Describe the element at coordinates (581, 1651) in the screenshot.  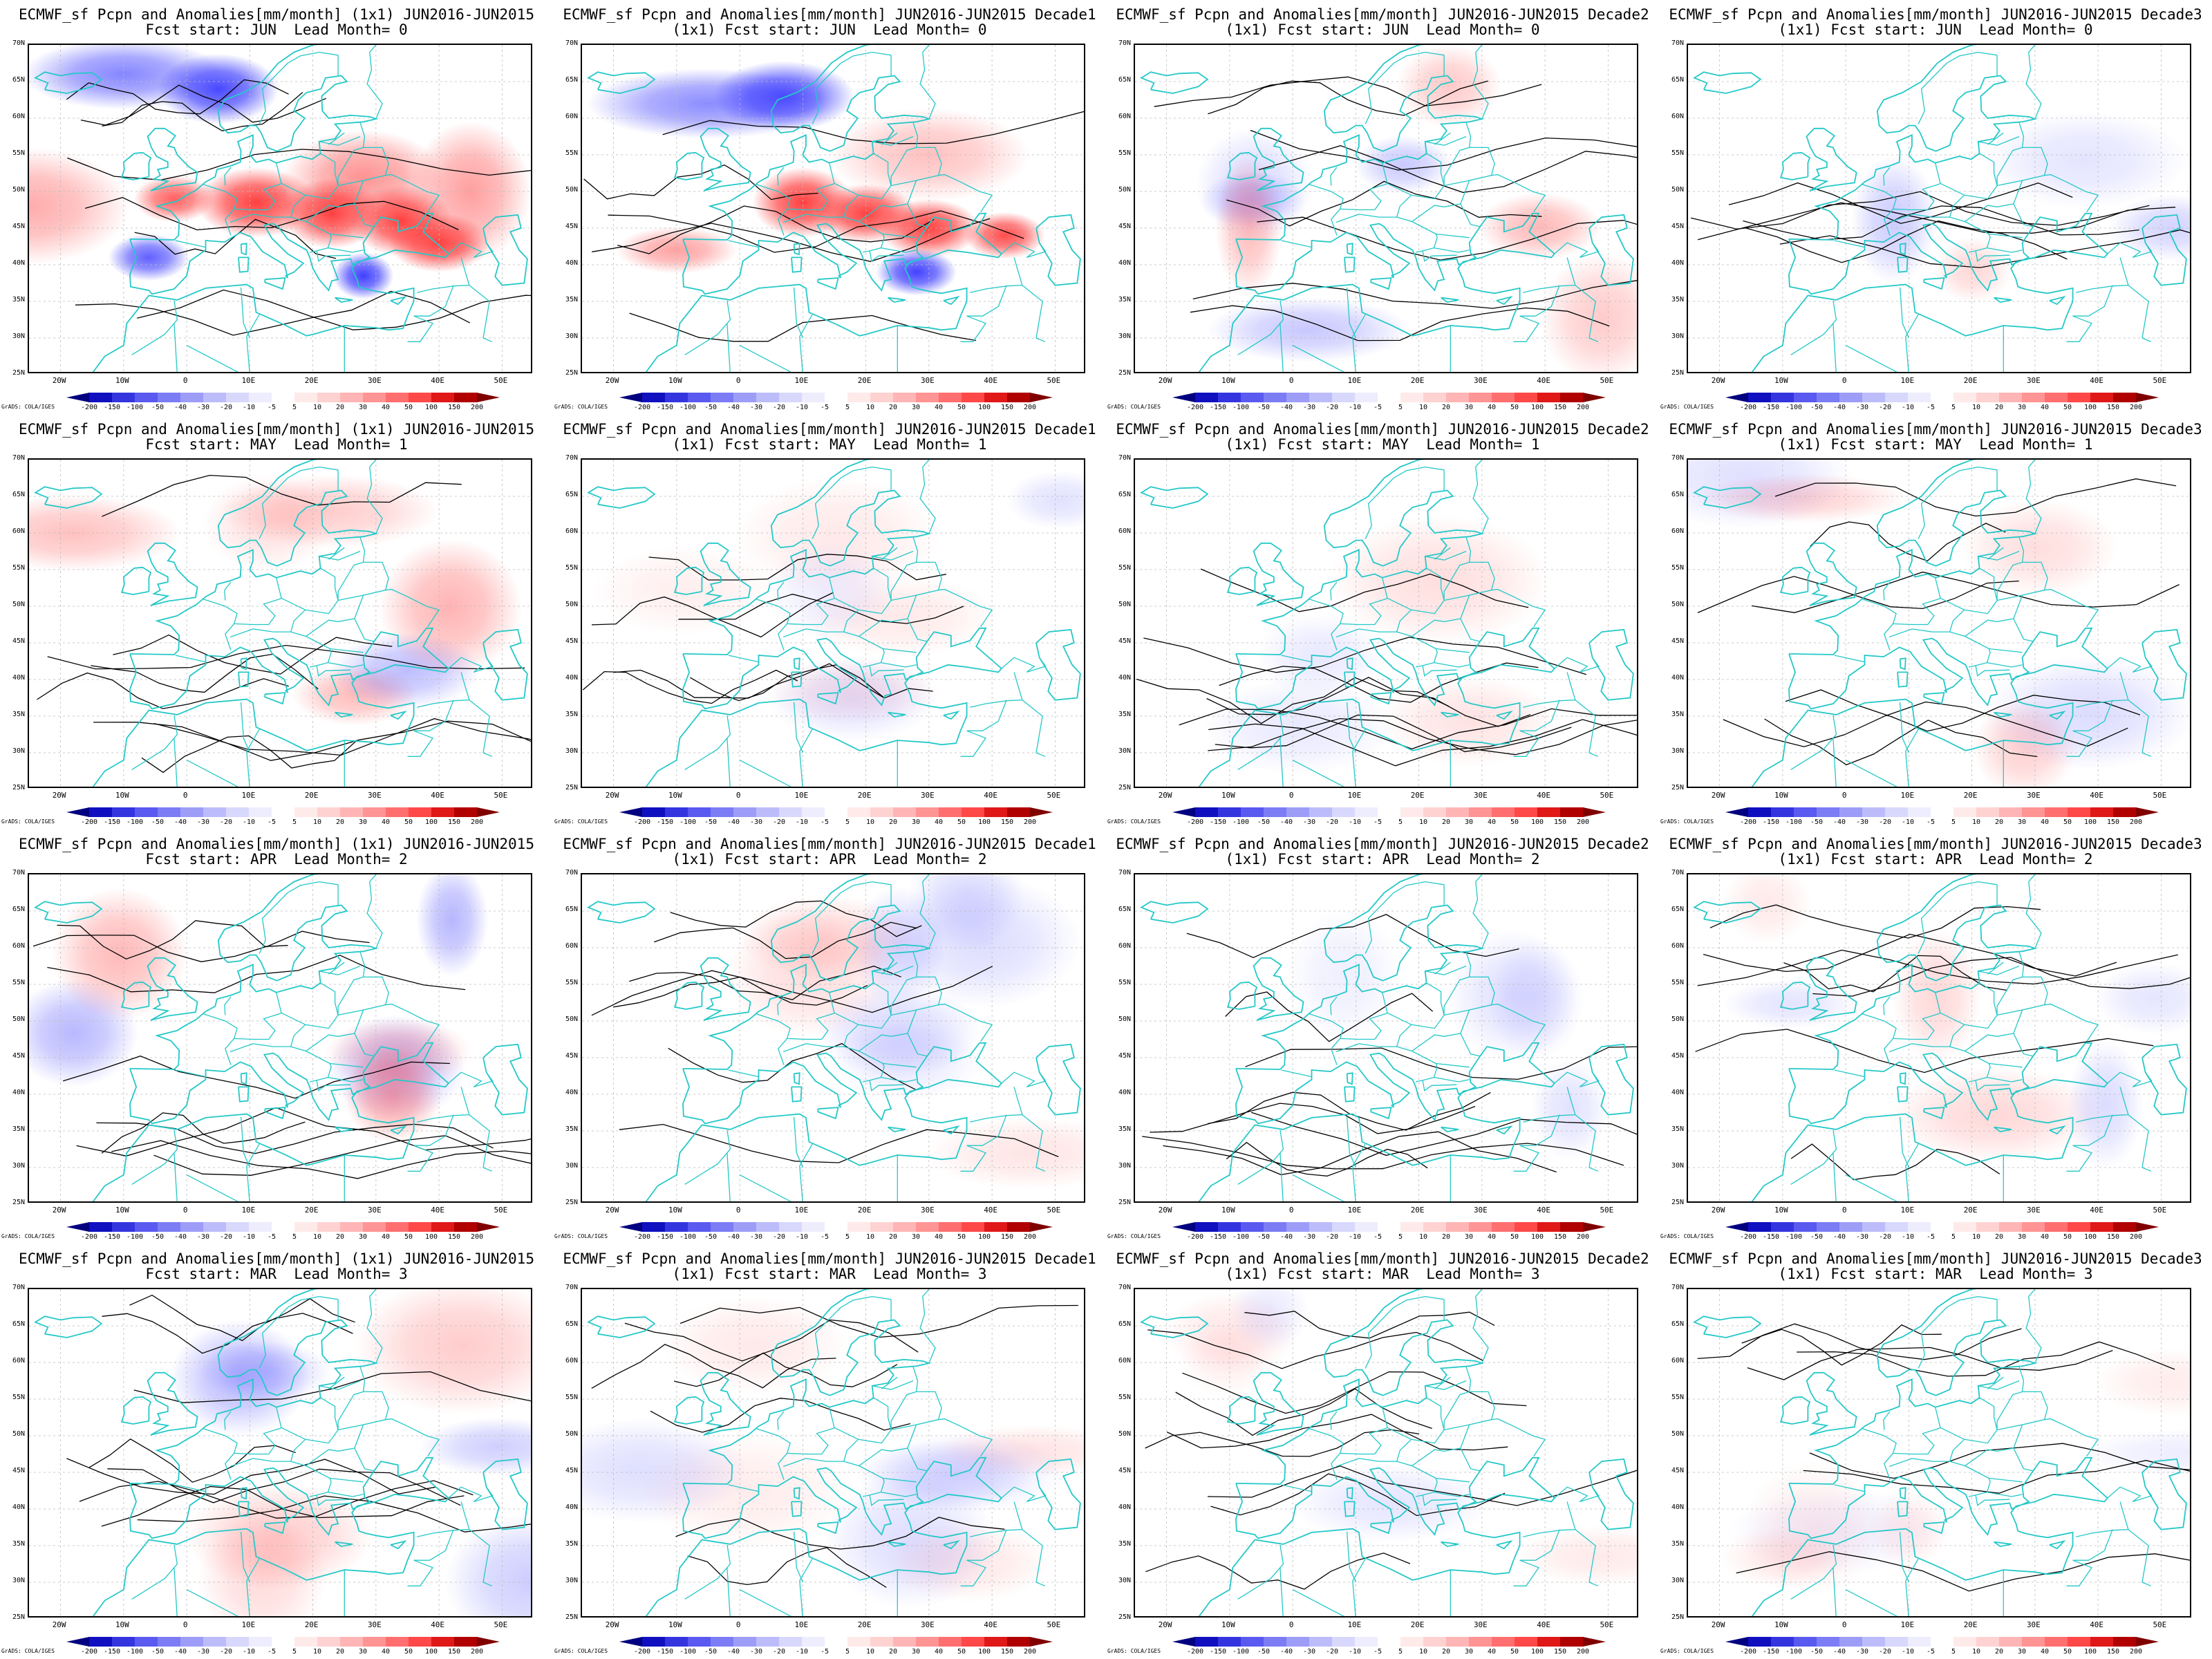
I see `grads-credit: GrADS: COLA/IGES` at that location.